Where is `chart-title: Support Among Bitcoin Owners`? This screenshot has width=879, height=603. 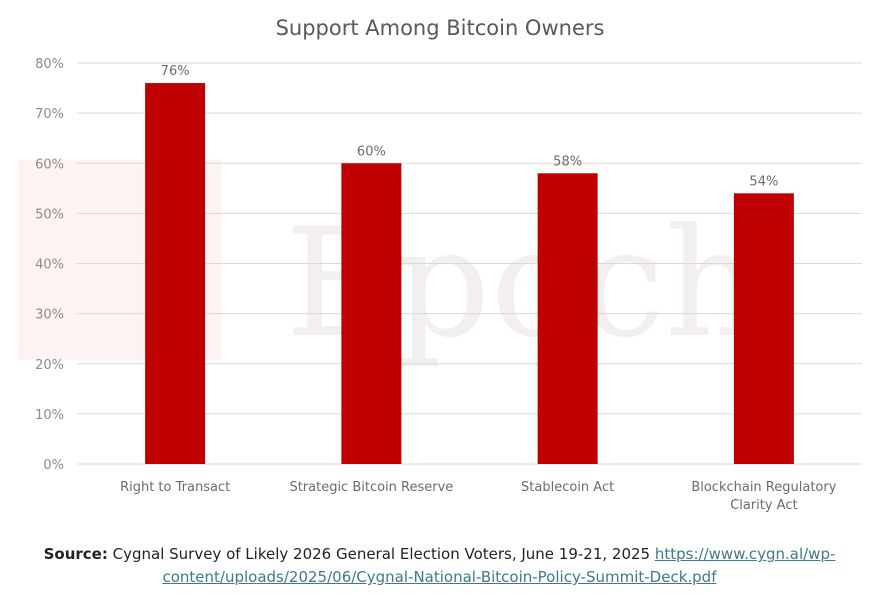 chart-title: Support Among Bitcoin Owners is located at coordinates (440, 28).